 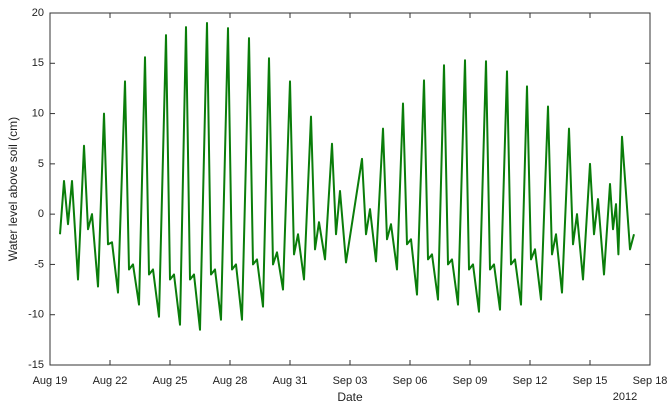 I want to click on x-tick-label: Sep 06, so click(x=410, y=381).